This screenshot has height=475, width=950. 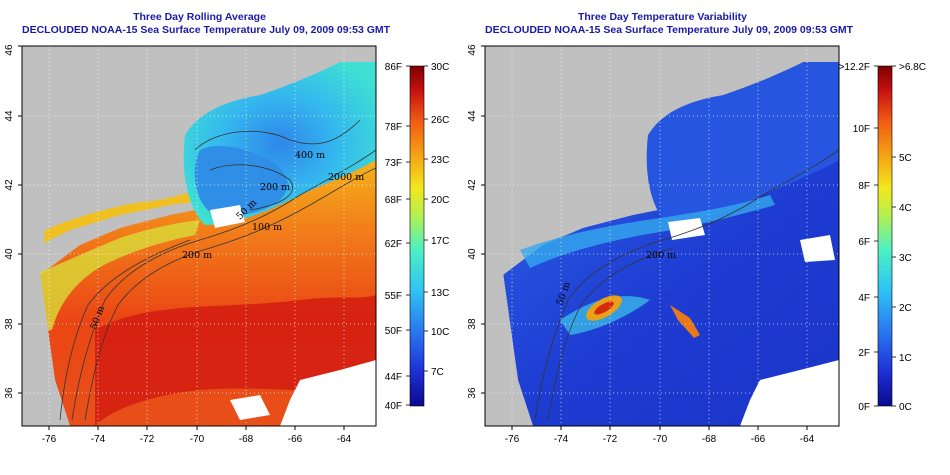 I want to click on left-y-tick: 42, so click(x=9, y=185).